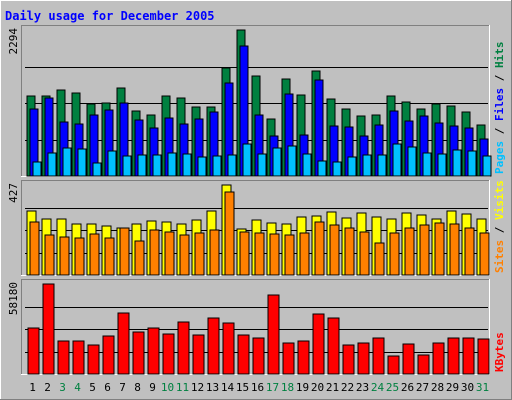  Describe the element at coordinates (437, 387) in the screenshot. I see `x-tick-label-day-28: 28` at that location.